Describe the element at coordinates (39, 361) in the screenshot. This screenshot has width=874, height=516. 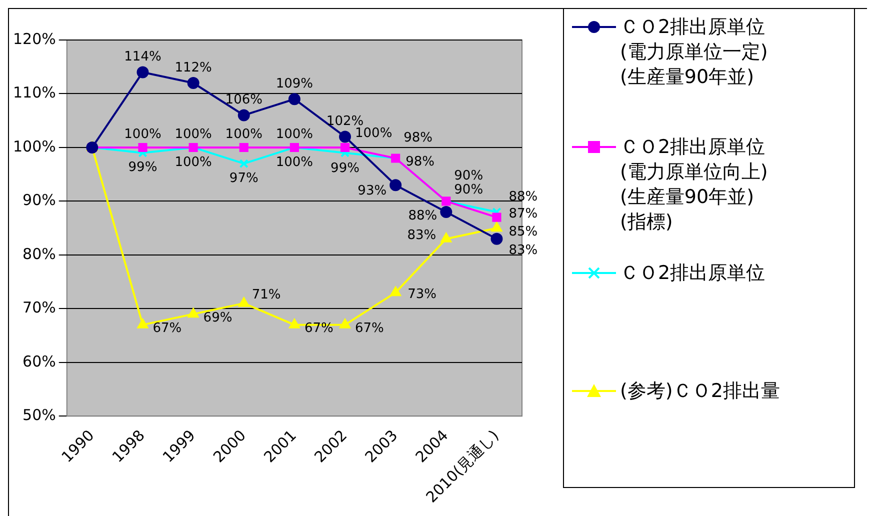
I see `y-tick-label: 60%` at that location.